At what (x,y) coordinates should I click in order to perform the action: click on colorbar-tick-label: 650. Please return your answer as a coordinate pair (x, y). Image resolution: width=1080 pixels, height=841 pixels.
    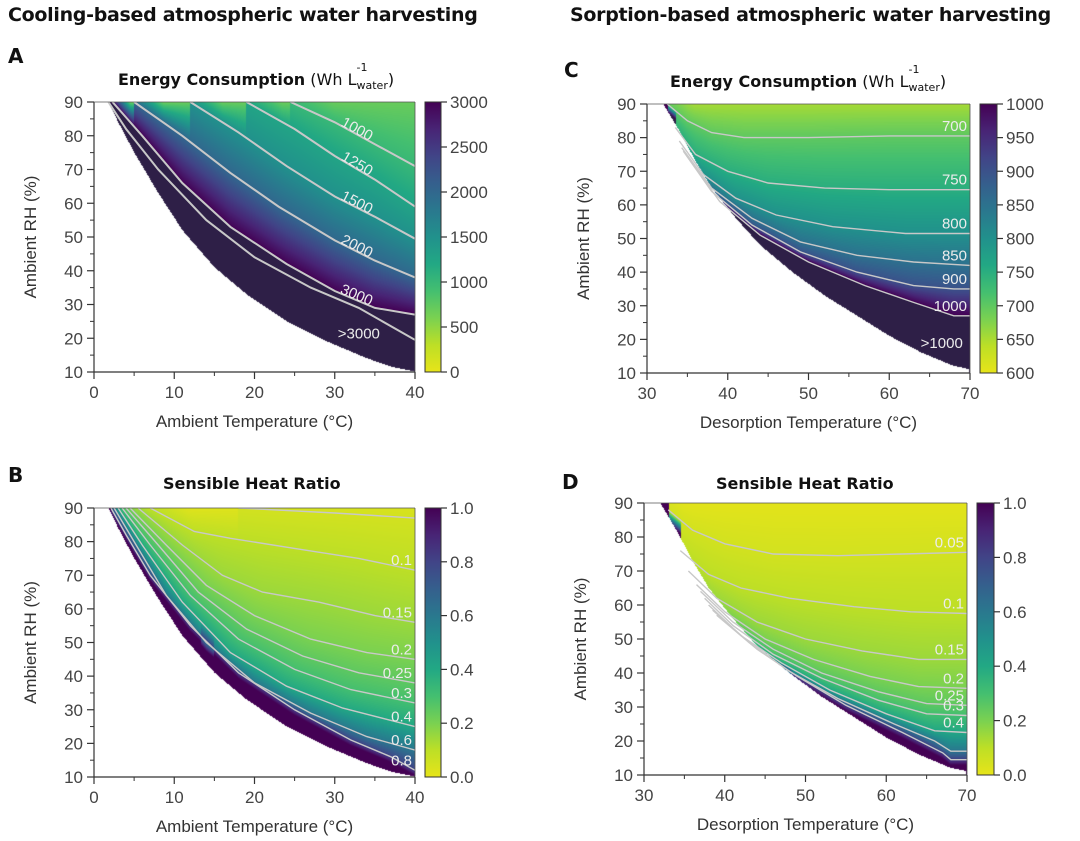
    Looking at the image, I should click on (1020, 339).